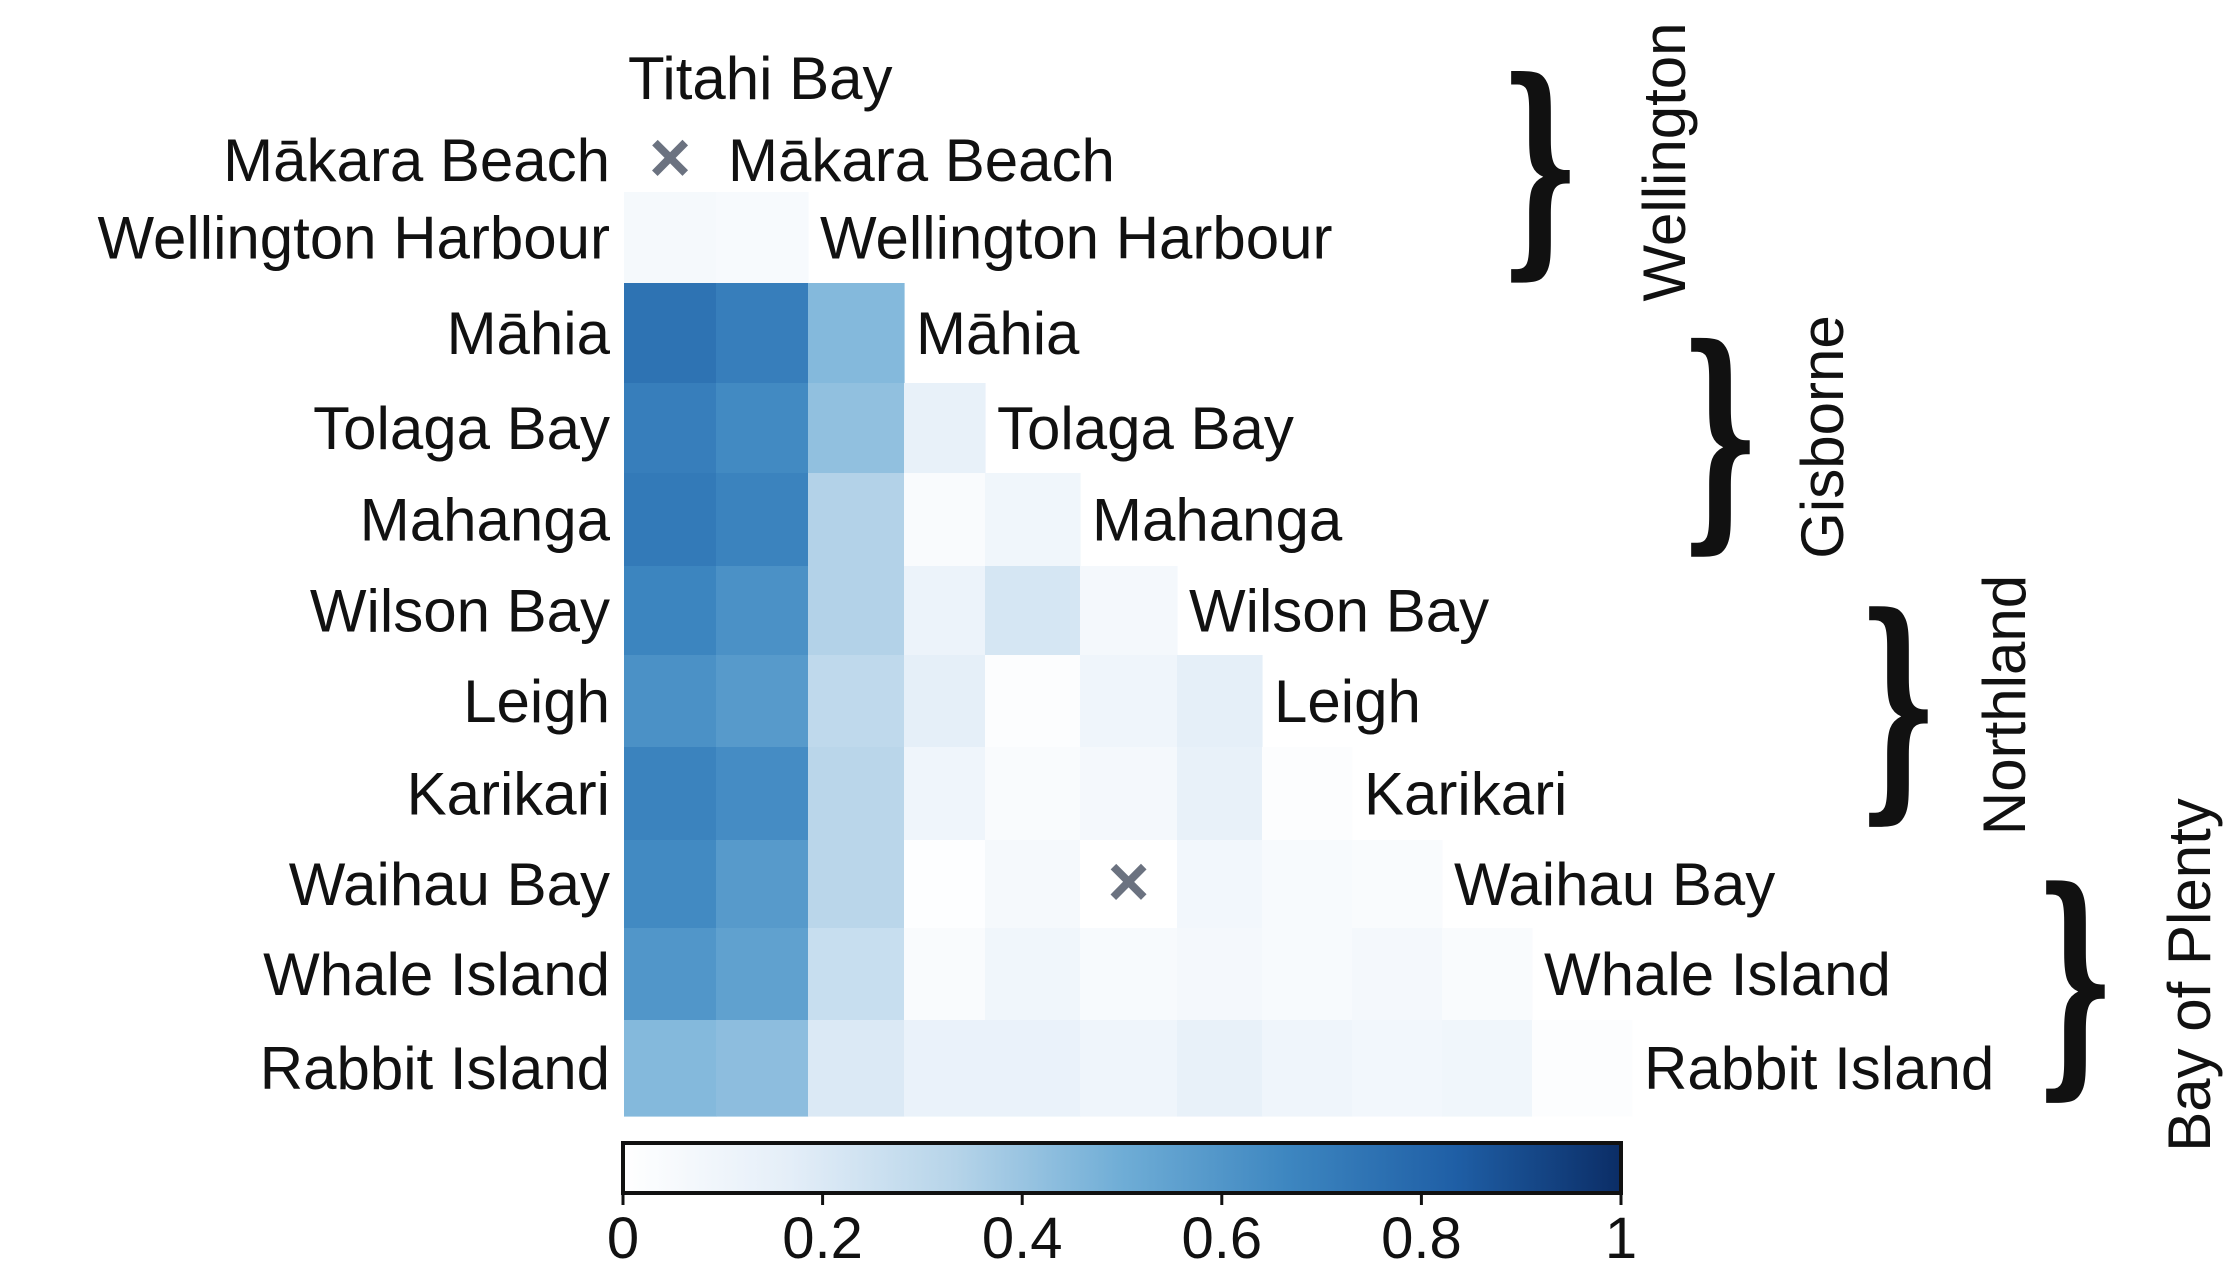 This screenshot has width=2230, height=1271. I want to click on heatmap-cell-wellington-harbour-makara-beach, so click(762, 238).